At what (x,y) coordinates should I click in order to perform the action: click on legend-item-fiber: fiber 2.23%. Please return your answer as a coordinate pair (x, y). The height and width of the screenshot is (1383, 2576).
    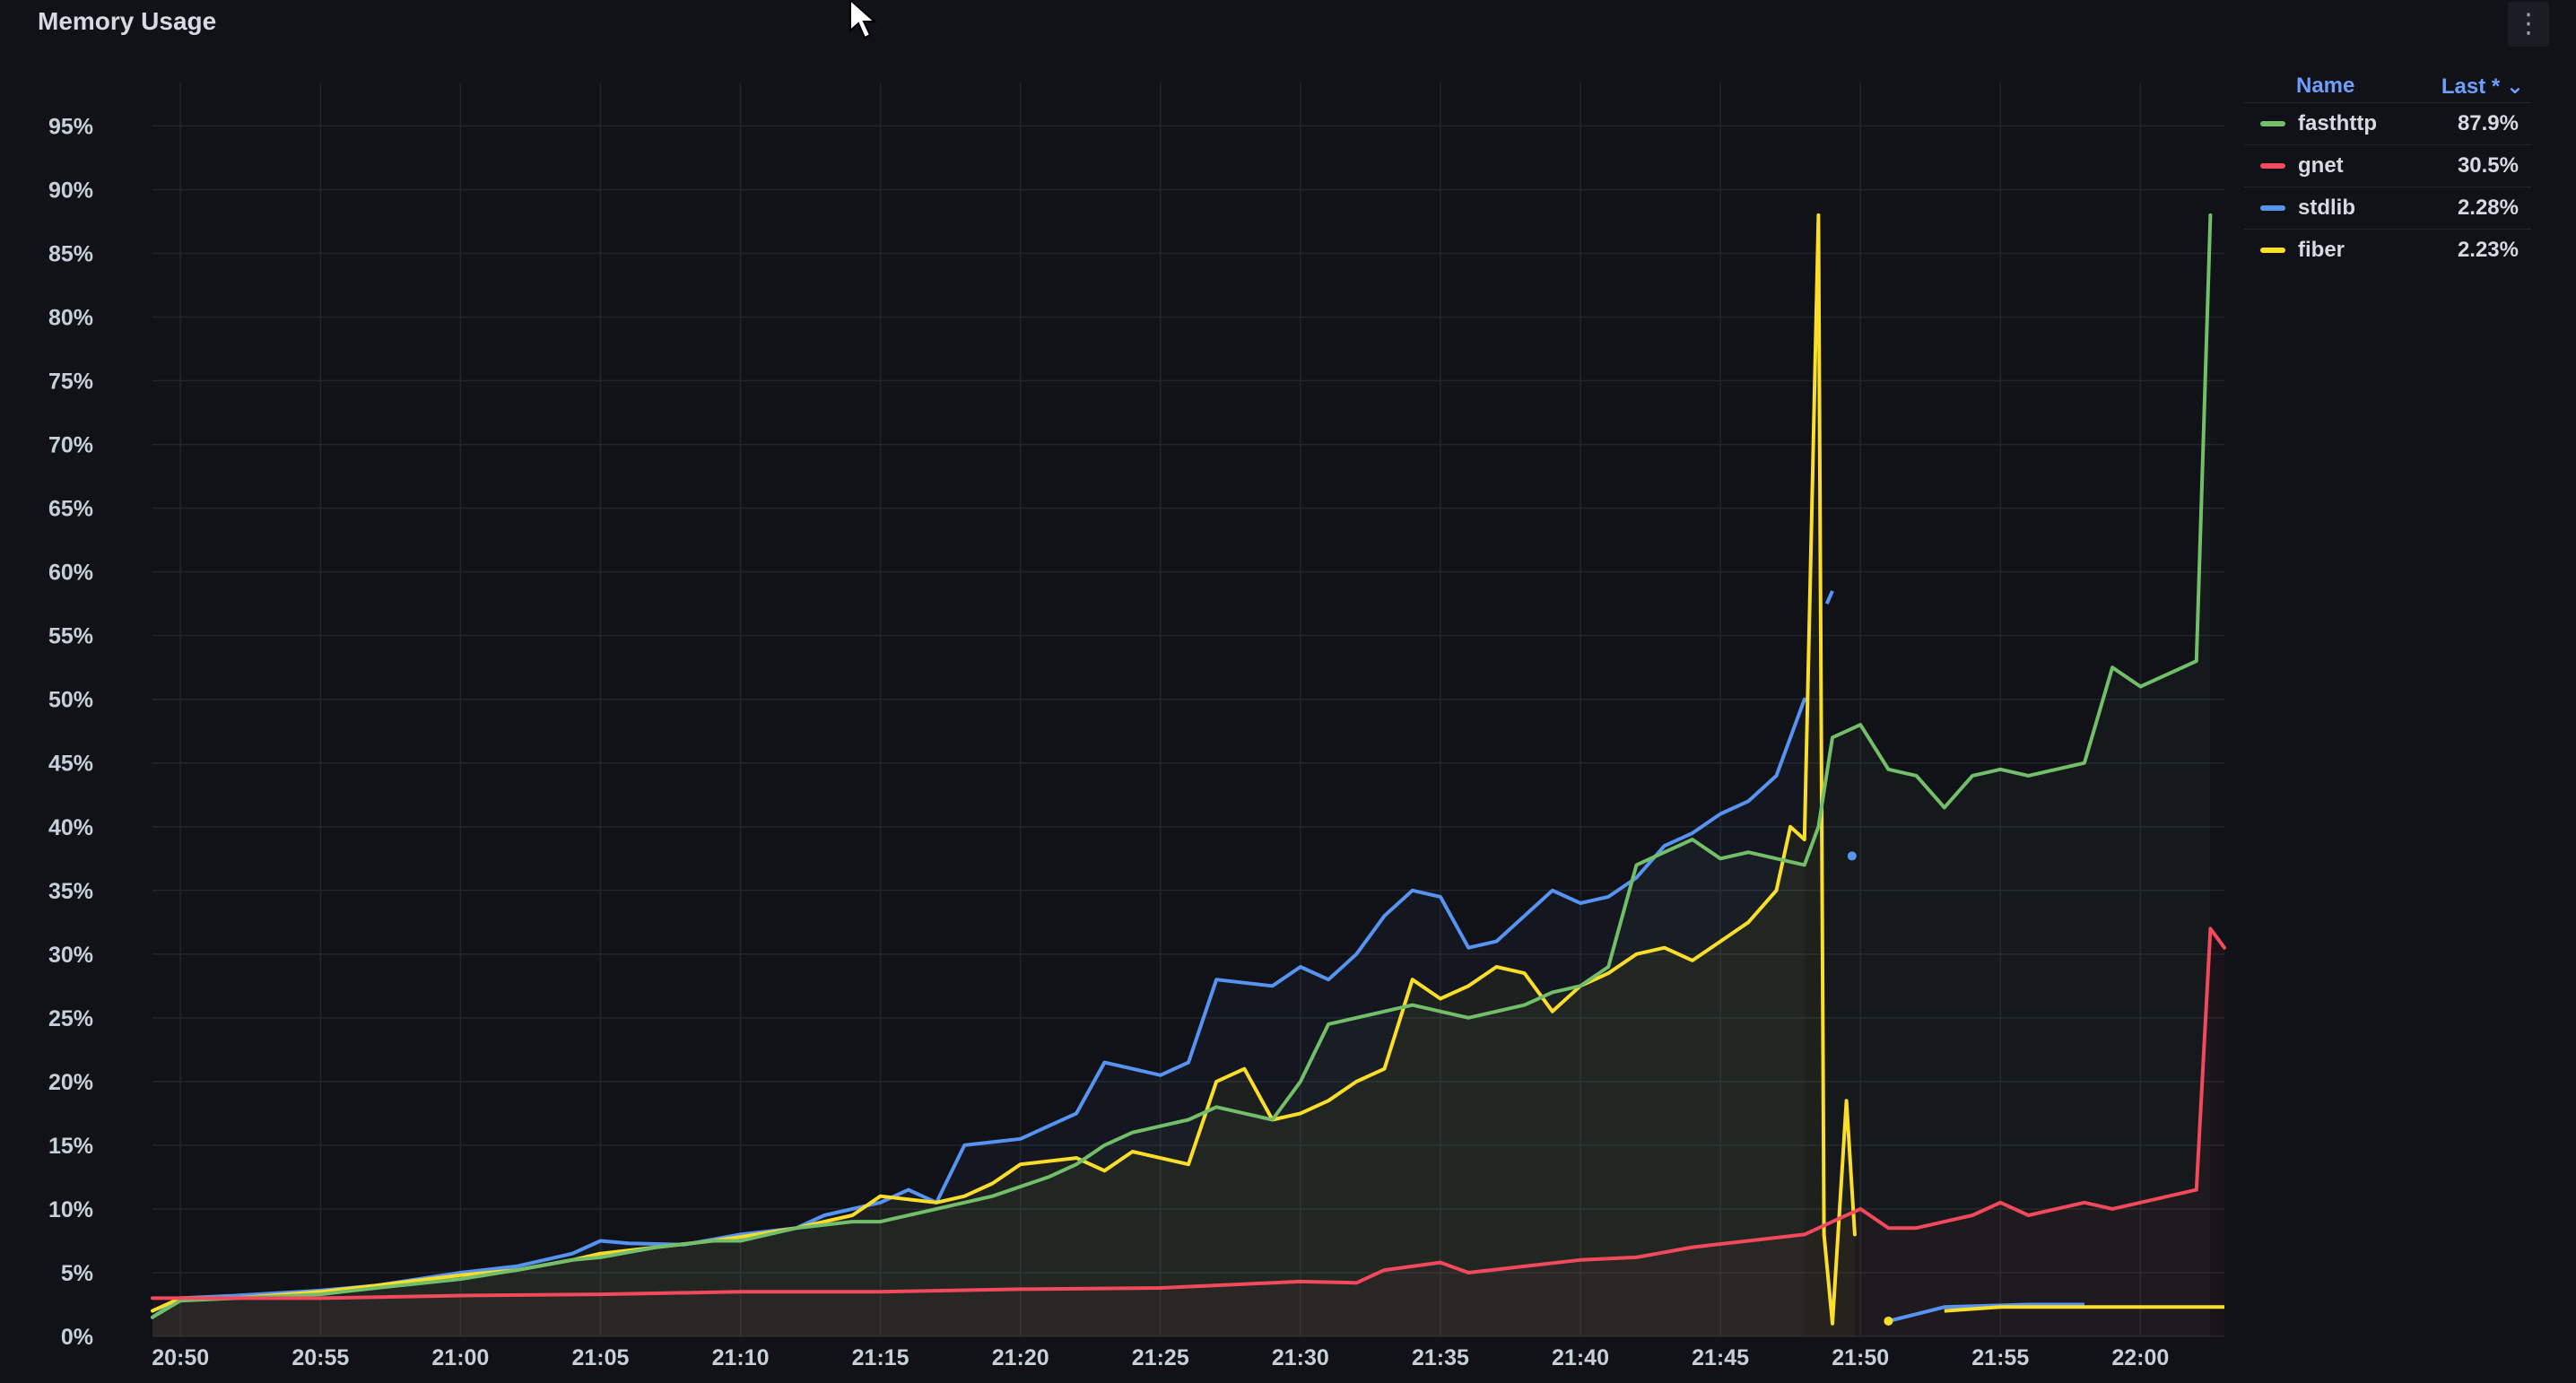
    Looking at the image, I should click on (2387, 250).